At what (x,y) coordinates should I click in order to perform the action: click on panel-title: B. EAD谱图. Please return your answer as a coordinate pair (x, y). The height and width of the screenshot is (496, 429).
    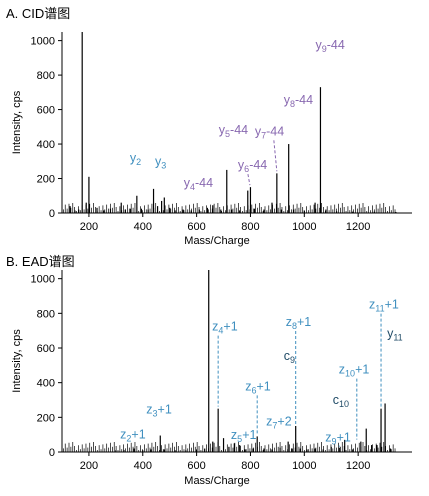
    Looking at the image, I should click on (40, 261).